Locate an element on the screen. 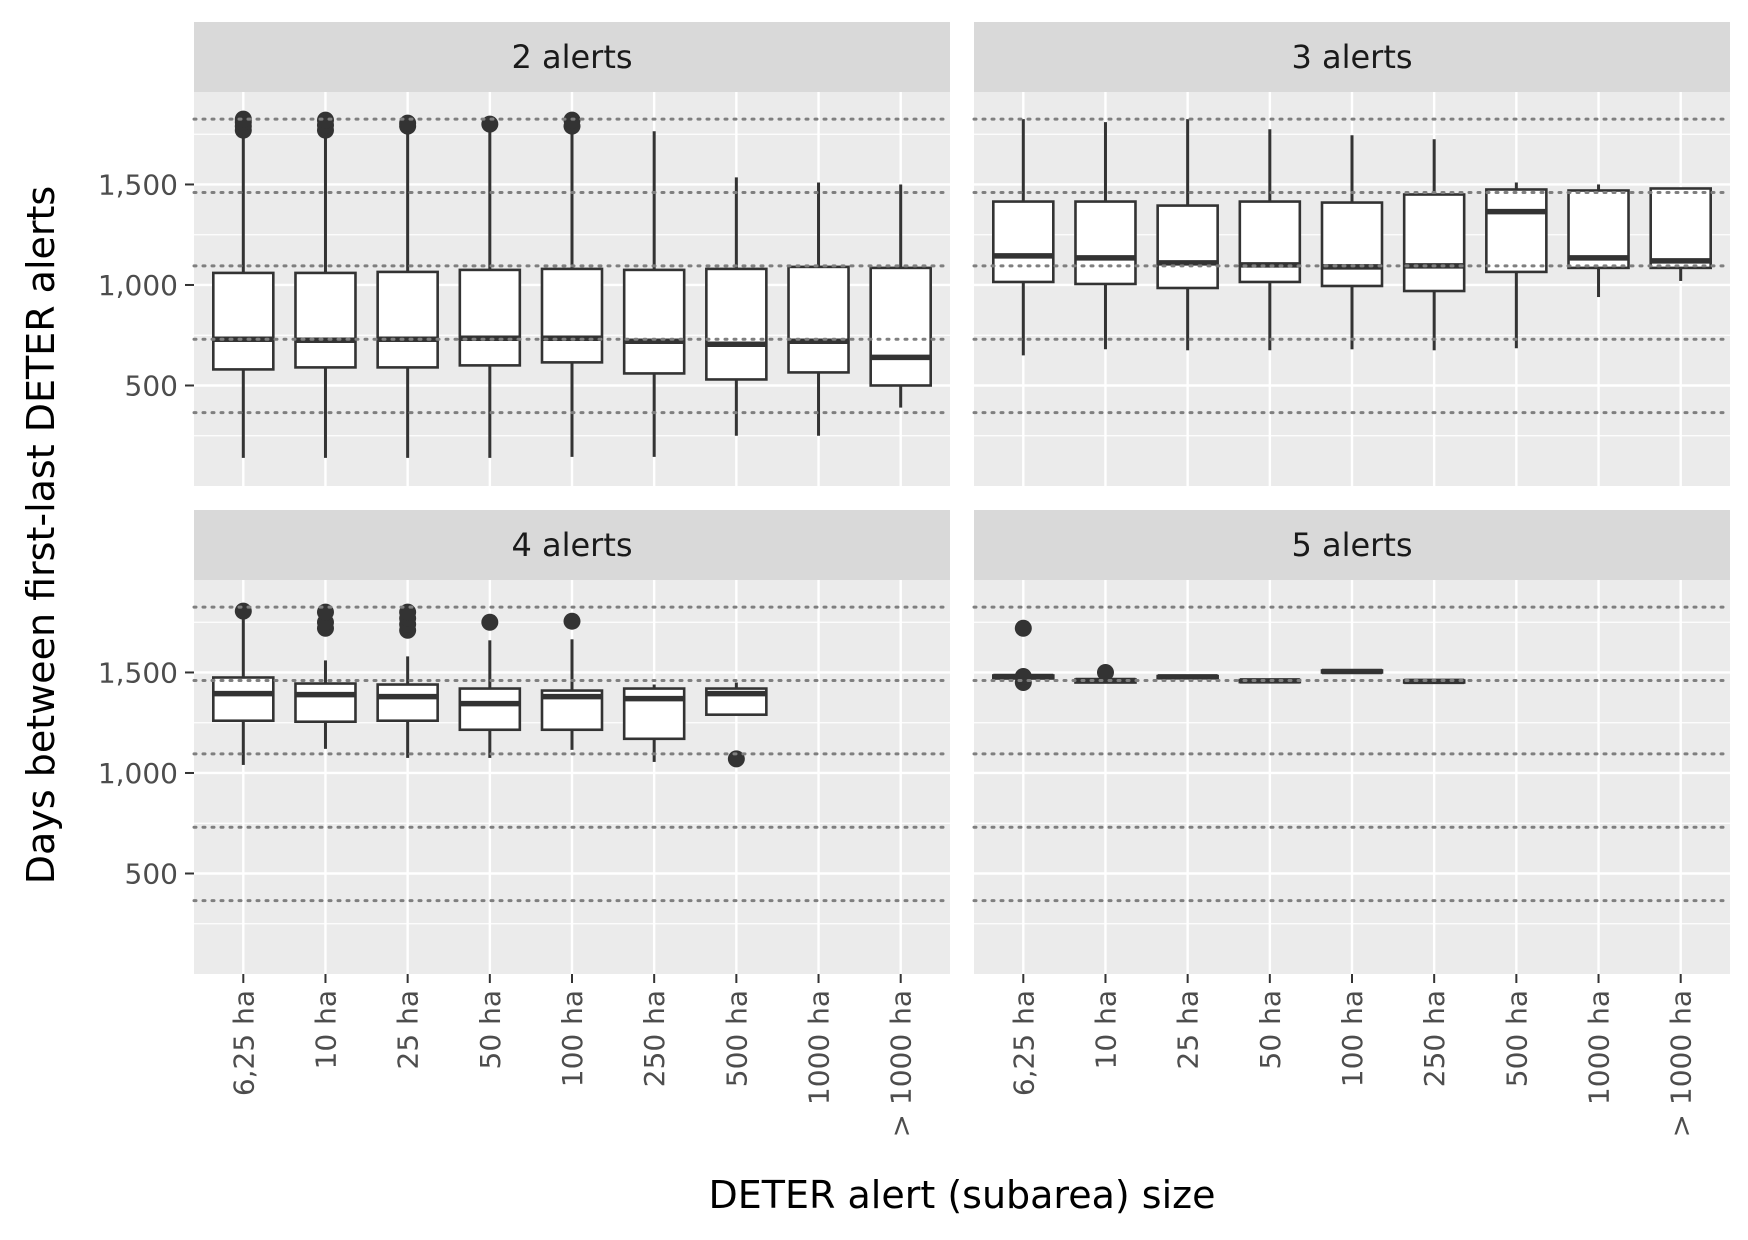  x-axis-title: DETER alert (subarea) size is located at coordinates (962, 1195).